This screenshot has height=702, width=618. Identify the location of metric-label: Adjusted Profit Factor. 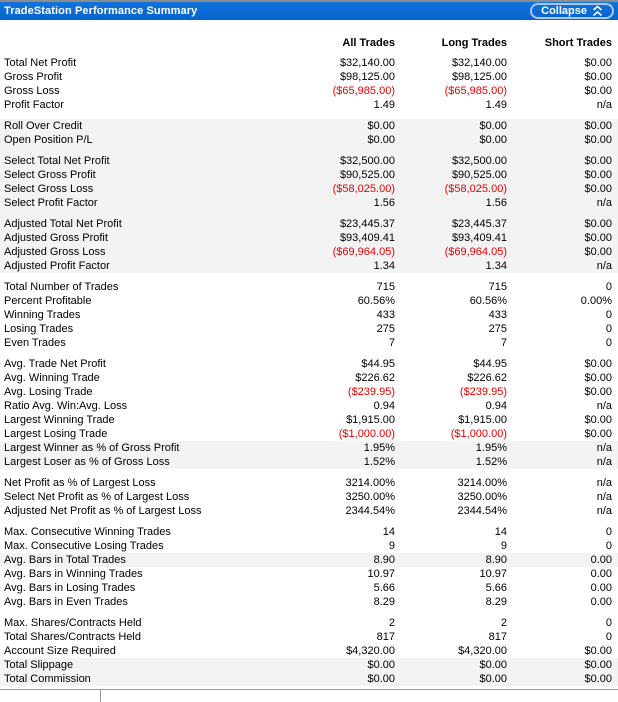
(57, 266).